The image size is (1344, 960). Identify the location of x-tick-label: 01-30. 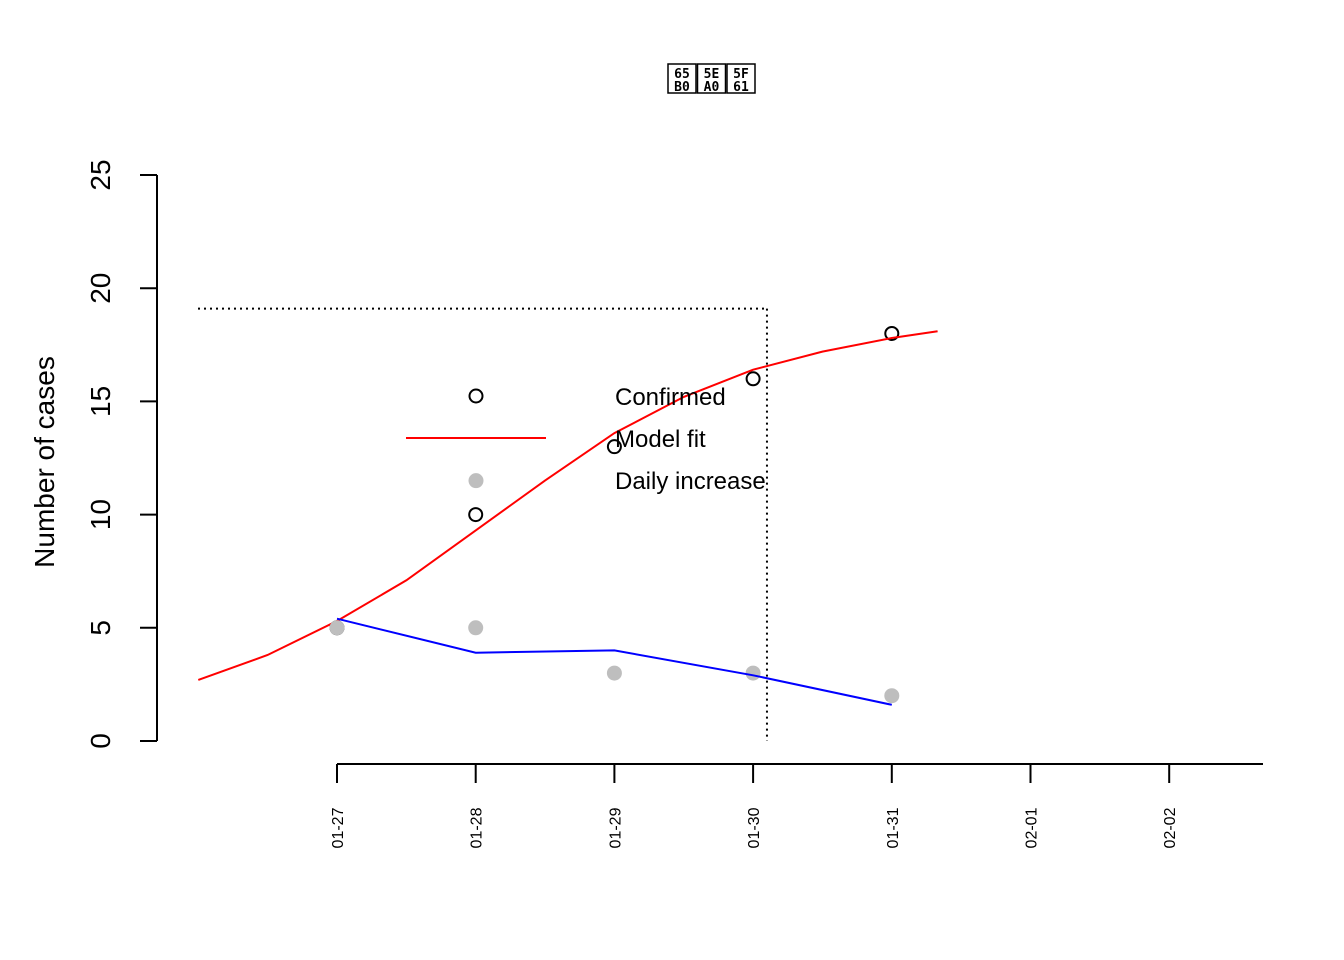
(754, 827).